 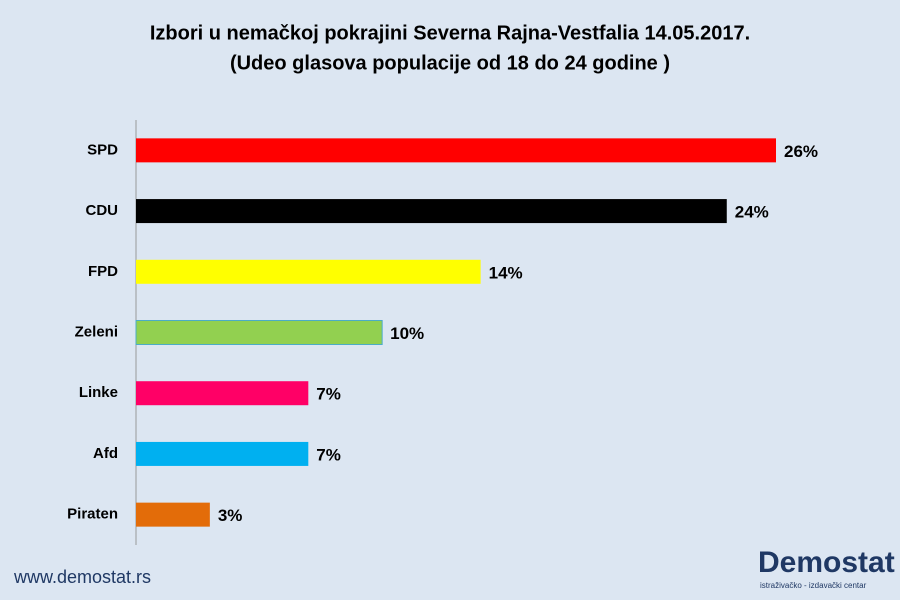 I want to click on category-label: Zeleni, so click(x=96, y=331).